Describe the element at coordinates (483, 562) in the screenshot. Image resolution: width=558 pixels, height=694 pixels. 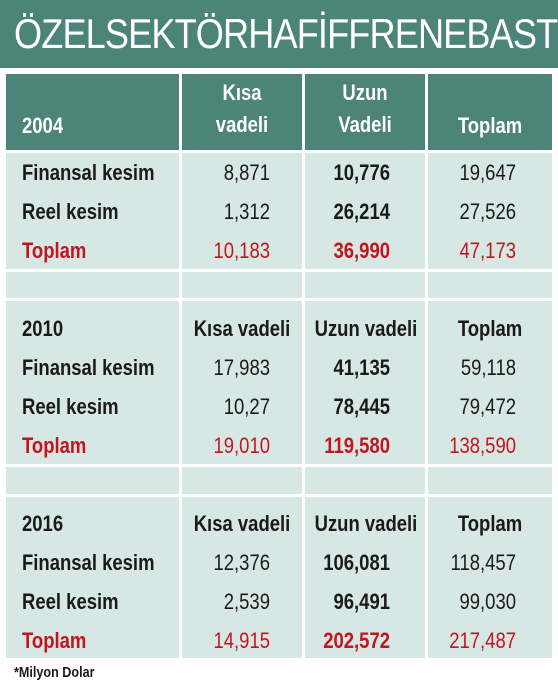
I see `cell-total: 118,457` at that location.